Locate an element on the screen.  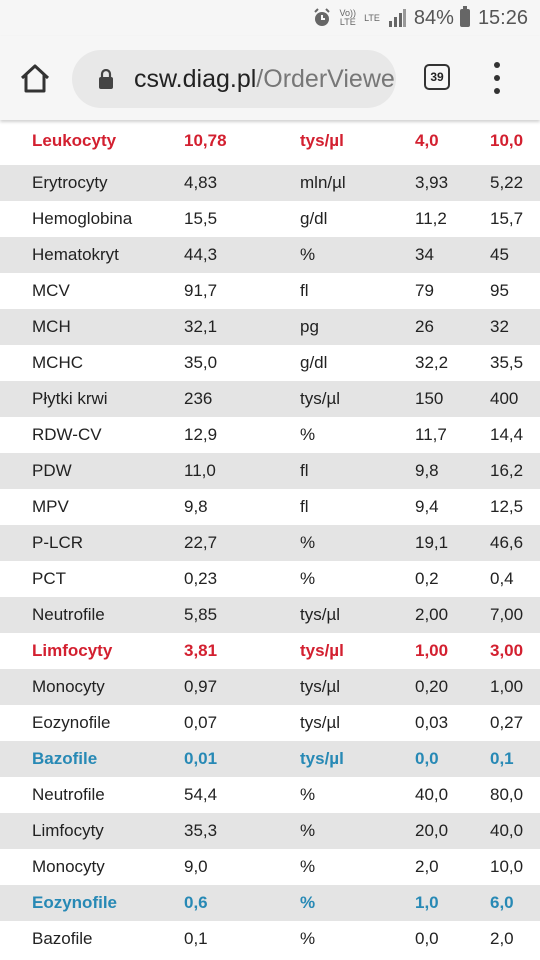
test-value: 0,1 is located at coordinates (196, 938).